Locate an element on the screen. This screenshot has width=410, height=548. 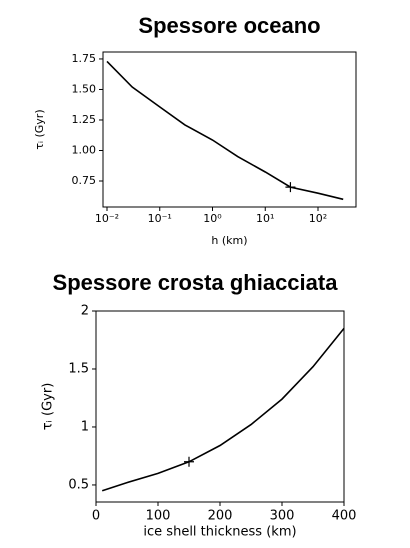
y-tick-label: 1.5 is located at coordinates (78, 368).